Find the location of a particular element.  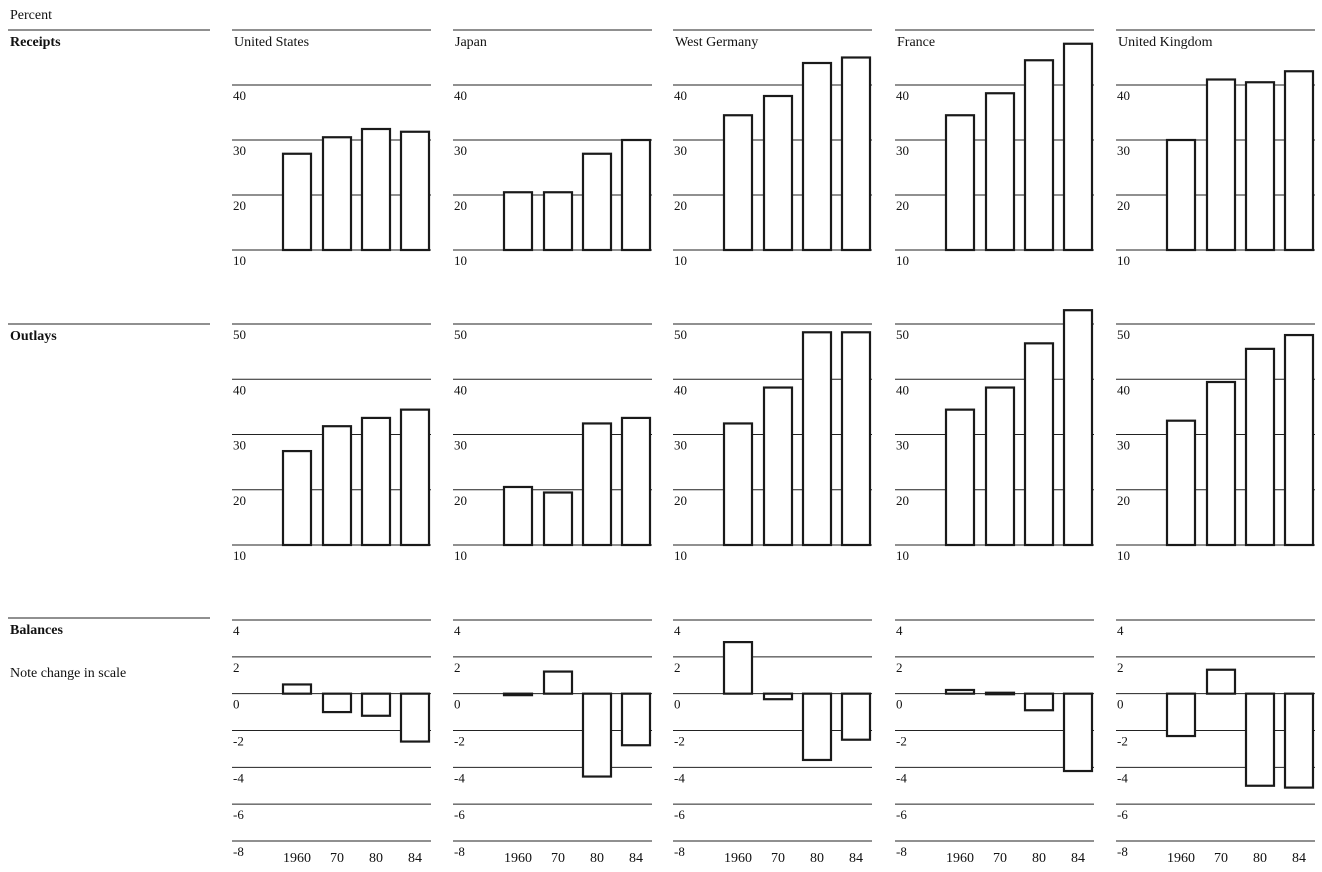

tick-label-outlays-west-germany: 10 is located at coordinates (680, 555).